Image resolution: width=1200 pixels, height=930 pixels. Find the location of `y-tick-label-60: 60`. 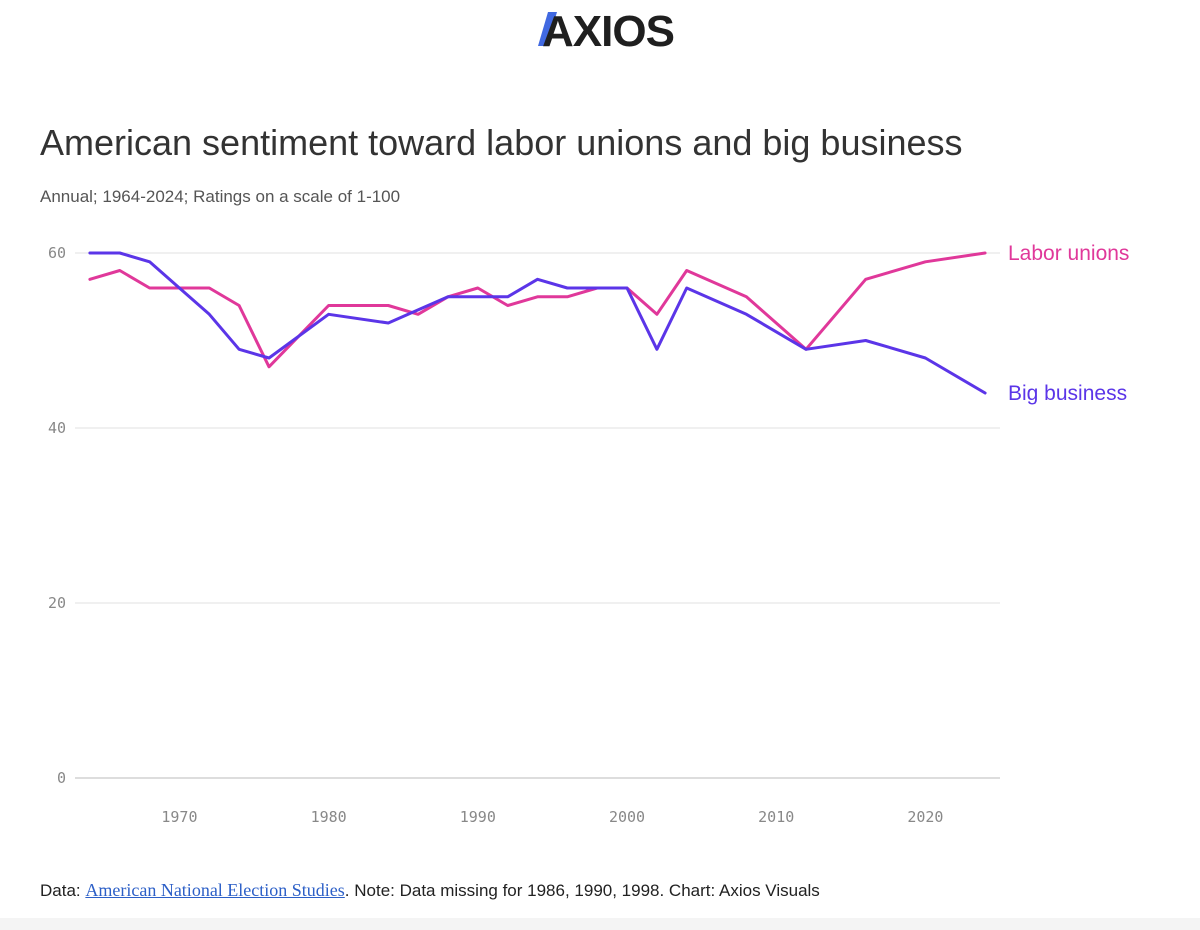

y-tick-label-60: 60 is located at coordinates (57, 253).